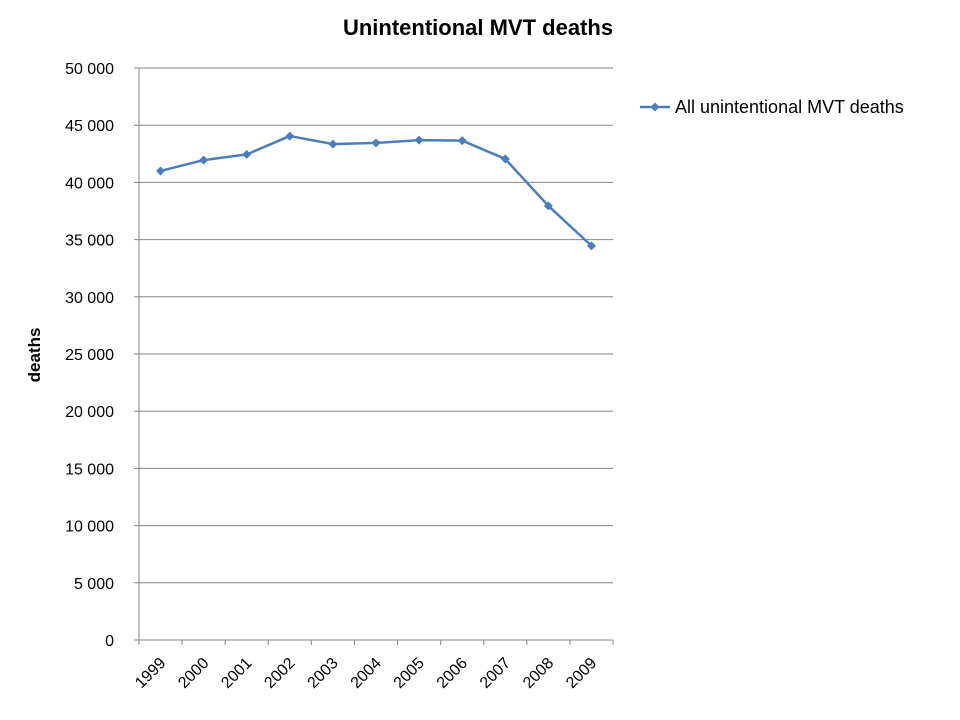 This screenshot has width=960, height=720. I want to click on y-tick-label: 50 000, so click(89, 69).